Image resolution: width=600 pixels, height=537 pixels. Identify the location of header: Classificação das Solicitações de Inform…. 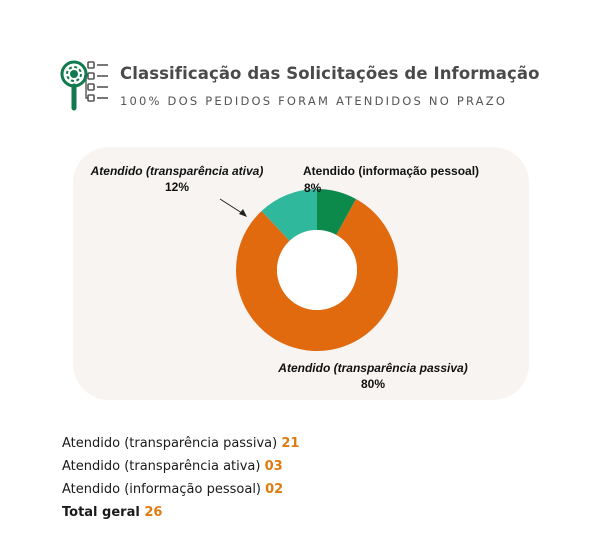
(320, 86).